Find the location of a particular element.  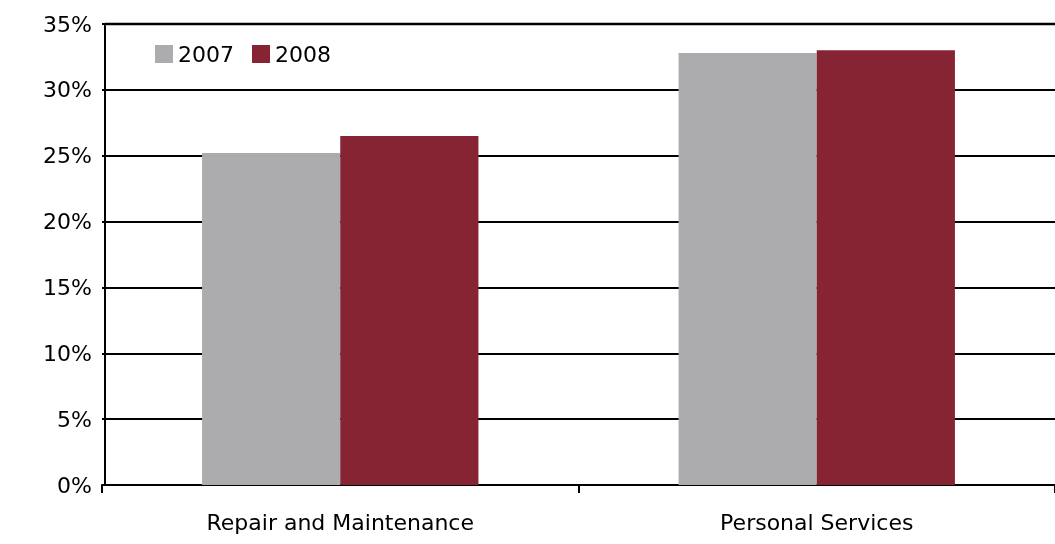

y-tick-label: 20% is located at coordinates (67, 222).